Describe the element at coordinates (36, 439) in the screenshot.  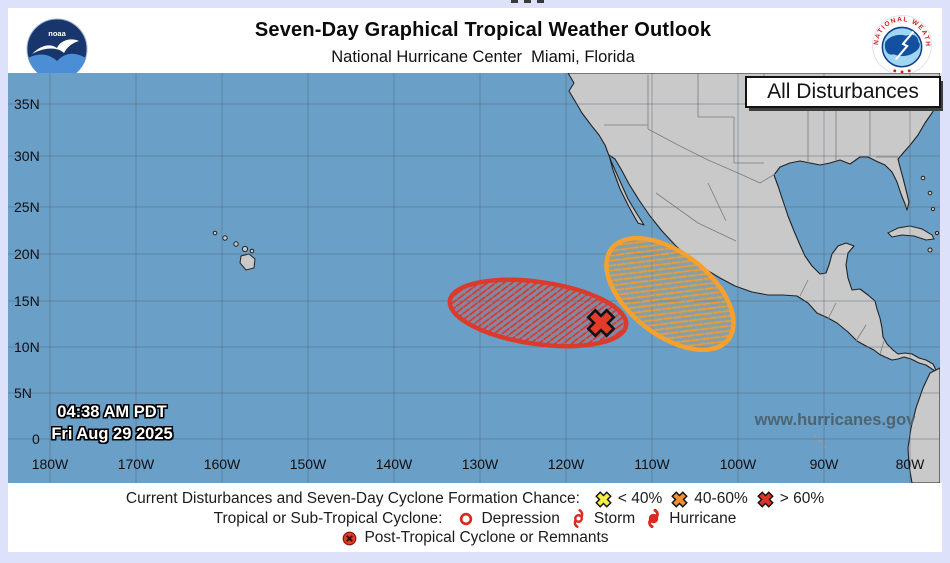
I see `lat-label: 0` at that location.